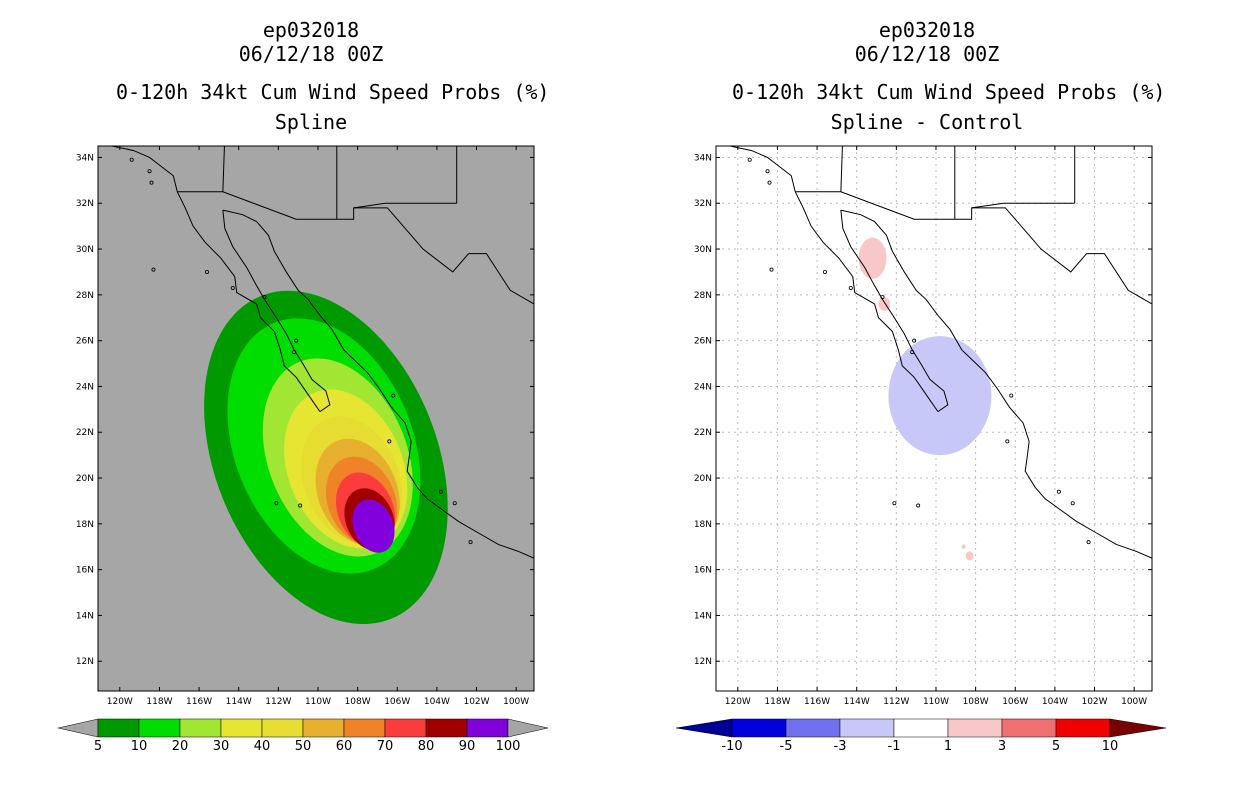  I want to click on right-storm-id: ep032018, so click(927, 30).